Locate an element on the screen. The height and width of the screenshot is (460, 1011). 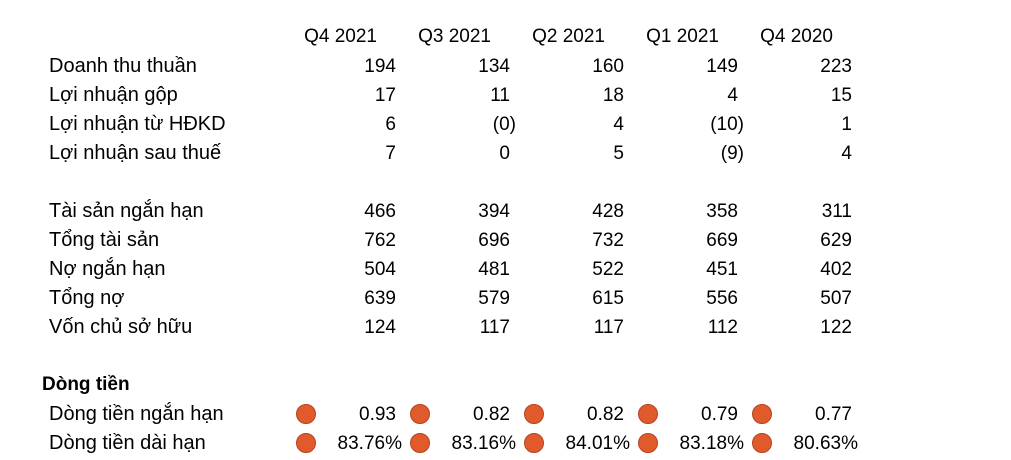
cell-value: 17 is located at coordinates (385, 95).